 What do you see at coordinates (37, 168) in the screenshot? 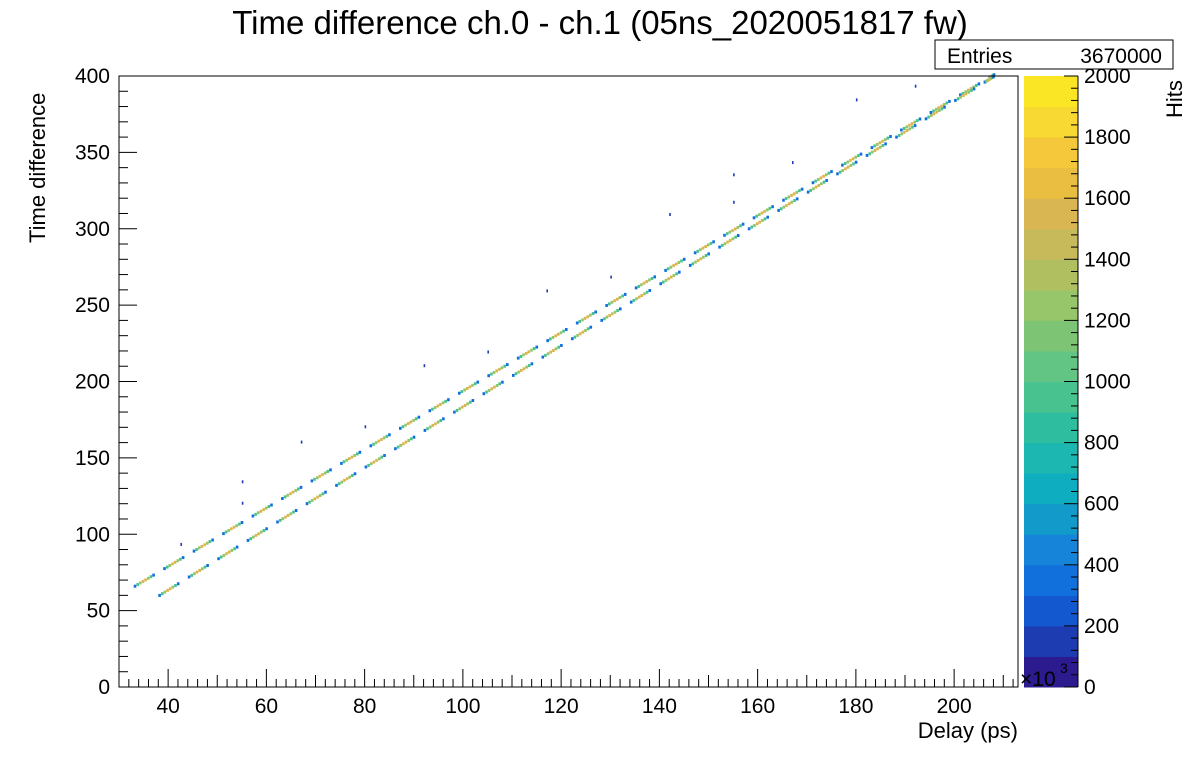
I see `y-axis-label: Time difference` at bounding box center [37, 168].